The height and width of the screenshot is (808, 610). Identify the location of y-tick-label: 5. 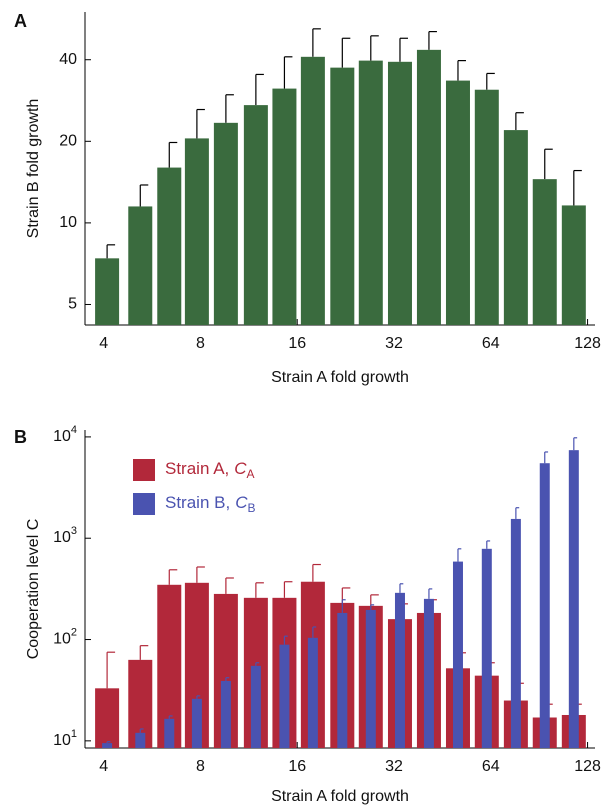
(72, 304).